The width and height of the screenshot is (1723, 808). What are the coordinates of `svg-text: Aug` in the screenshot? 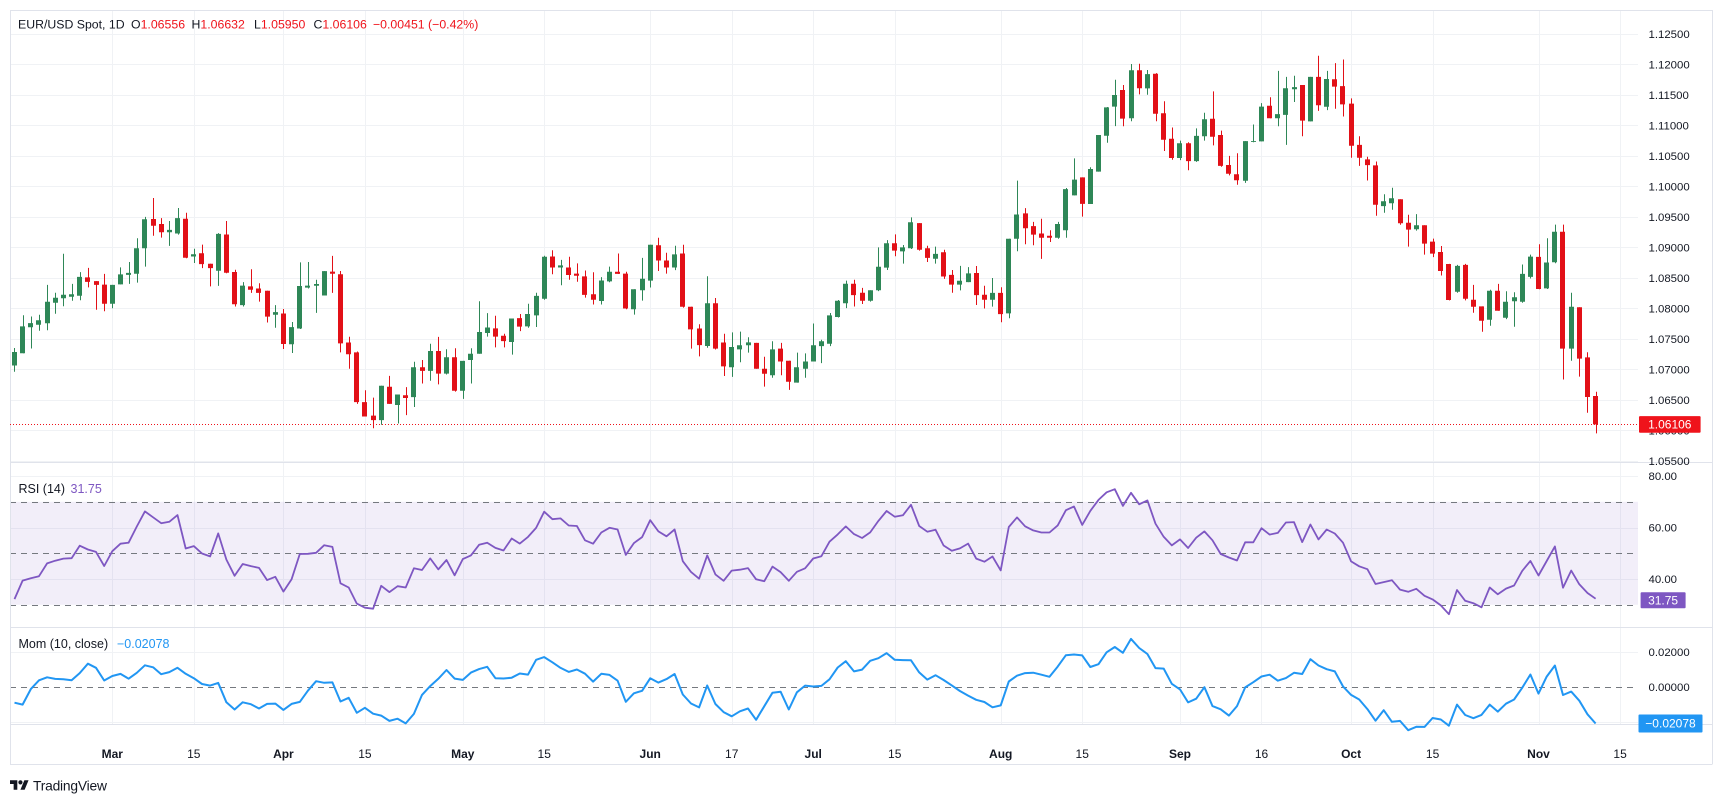 It's located at (1000, 754).